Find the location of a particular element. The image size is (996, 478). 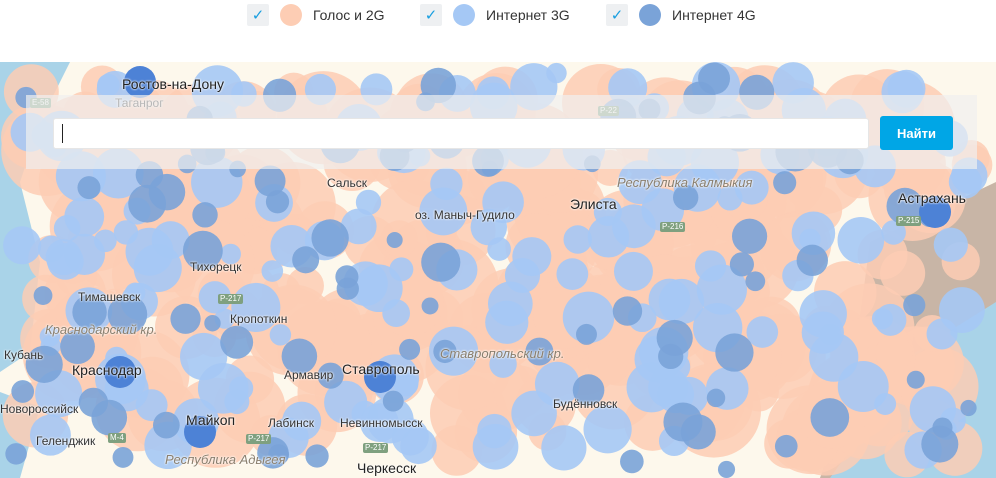

city-label: Ставрополь is located at coordinates (381, 369).